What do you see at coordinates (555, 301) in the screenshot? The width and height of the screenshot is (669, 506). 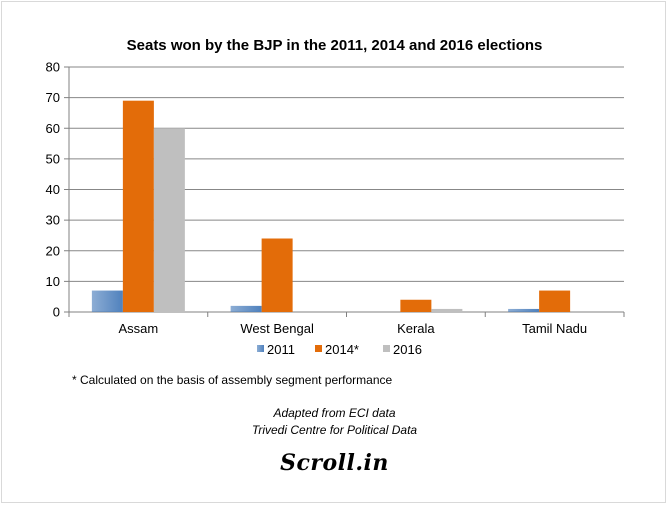 I see `bar-tamil-nadu-2014` at bounding box center [555, 301].